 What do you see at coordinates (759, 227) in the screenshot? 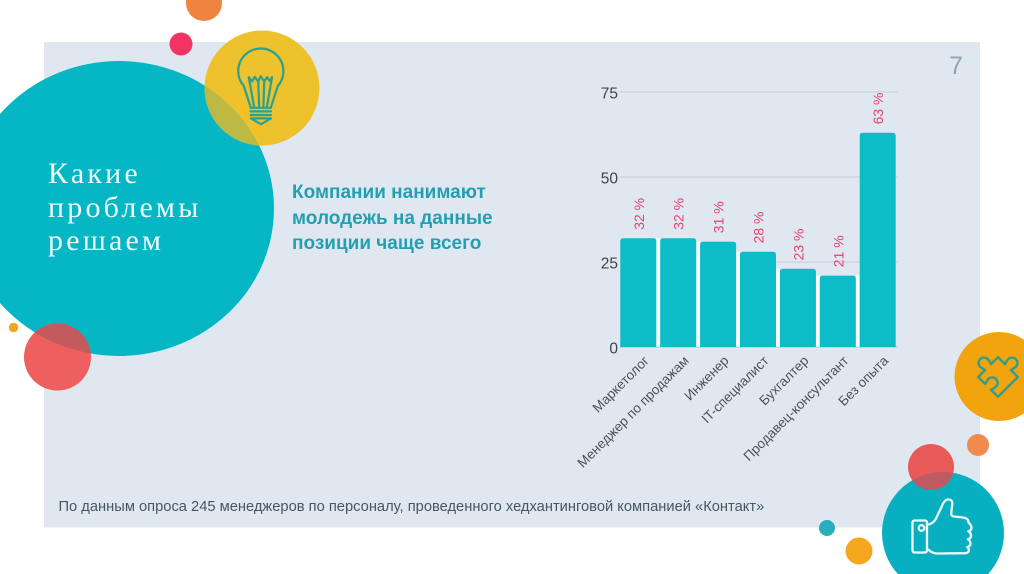
I see `svg-text: 28 %` at bounding box center [759, 227].